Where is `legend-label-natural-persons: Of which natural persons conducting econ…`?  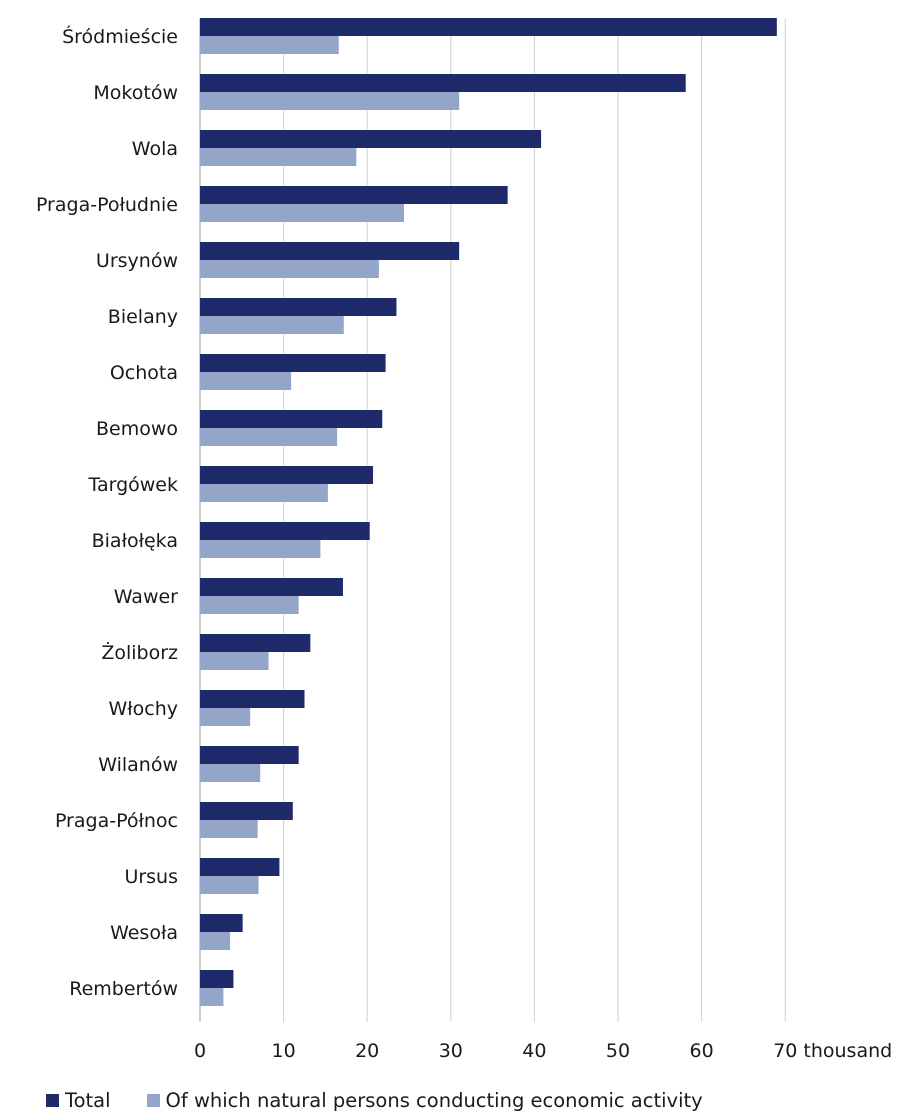 legend-label-natural-persons: Of which natural persons conducting econ… is located at coordinates (434, 1100).